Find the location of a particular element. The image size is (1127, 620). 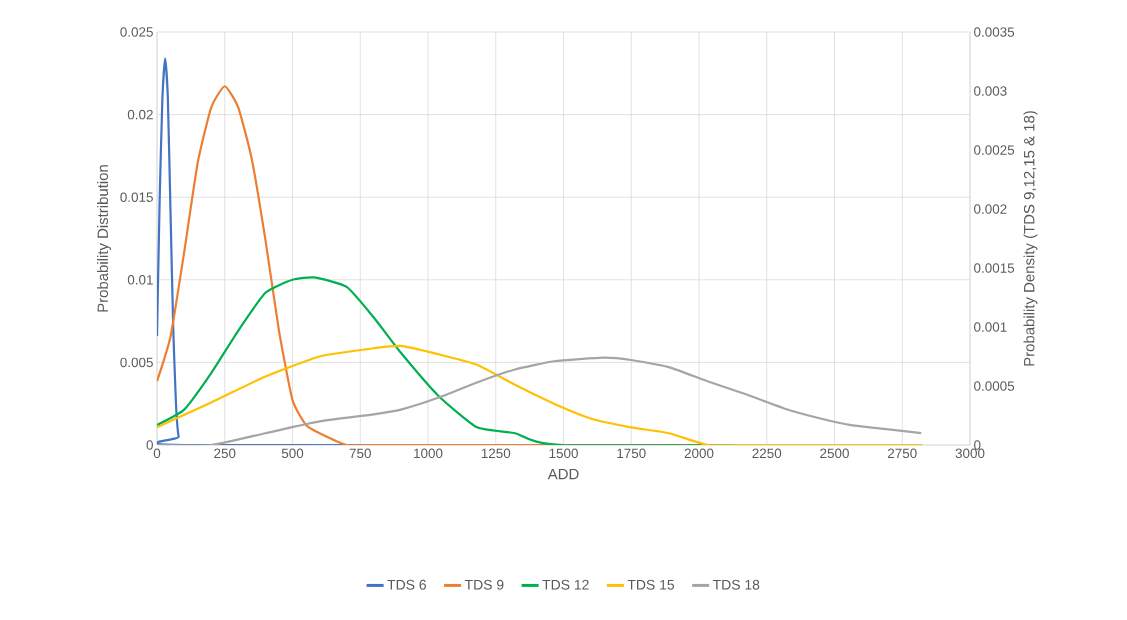

legend-label: TDS 18 is located at coordinates (736, 584).